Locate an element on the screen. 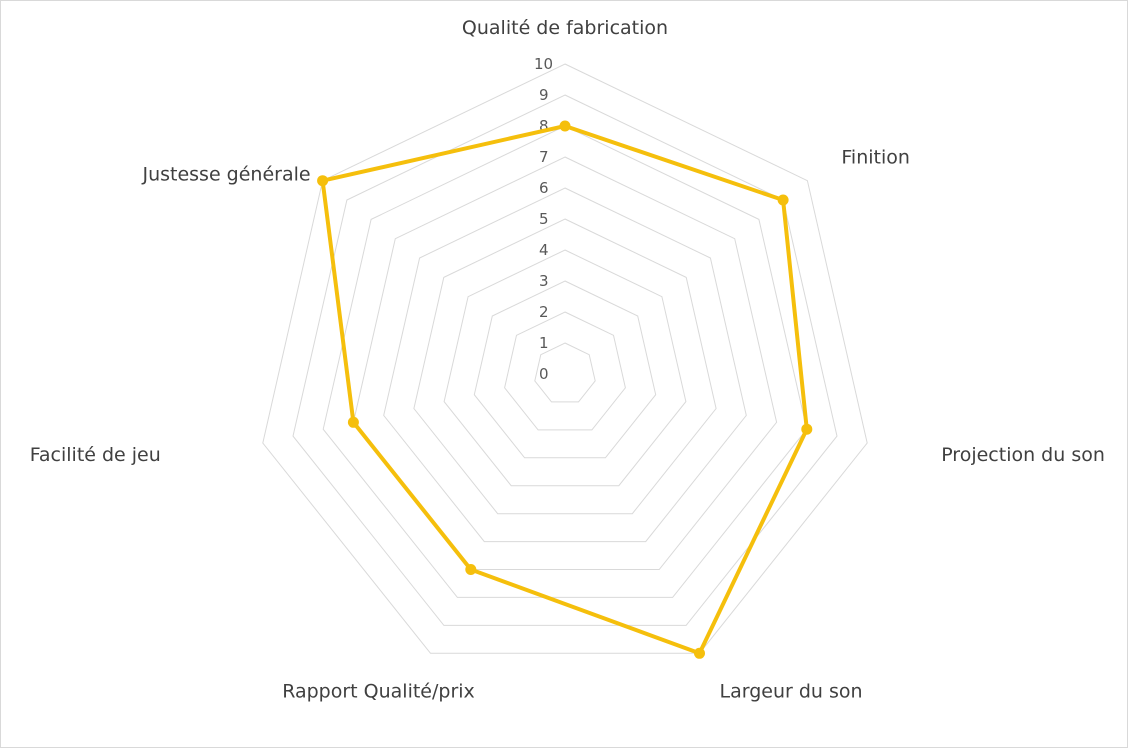  radial-tick-labels: 0 1 2 3 4 5 6 7 8 9 10 is located at coordinates (543, 219).